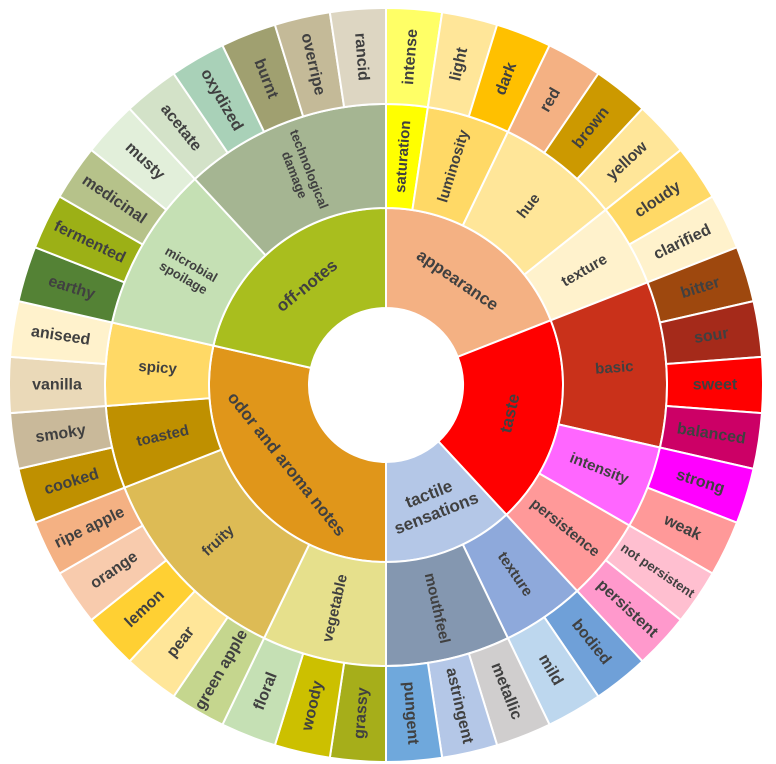 This screenshot has height=764, width=776. I want to click on subcategory-label-saturation: saturation, so click(403, 157).